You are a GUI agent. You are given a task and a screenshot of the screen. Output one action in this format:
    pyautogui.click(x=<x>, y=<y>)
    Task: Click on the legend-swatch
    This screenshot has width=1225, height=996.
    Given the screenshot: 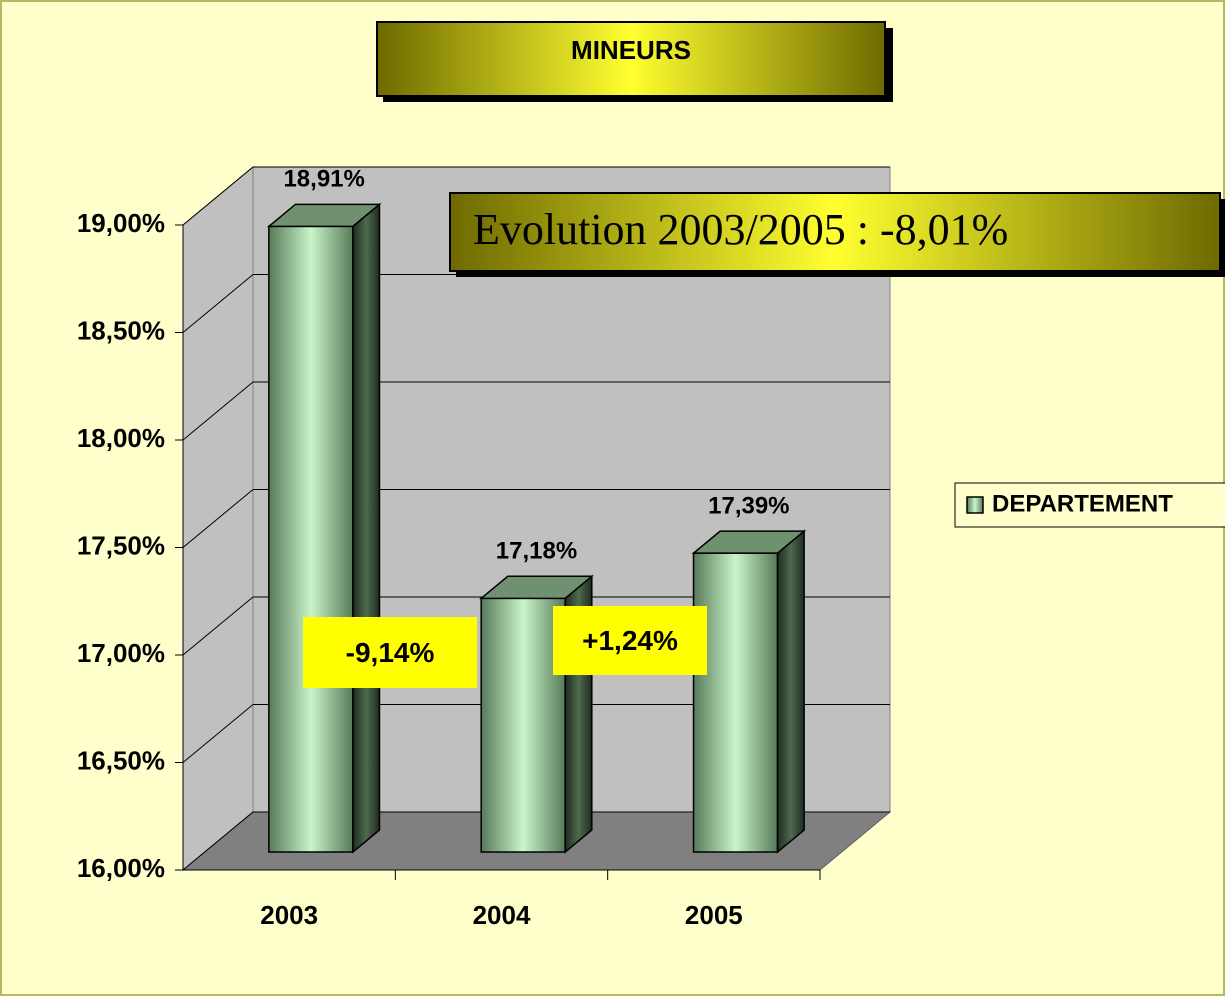 What is the action you would take?
    pyautogui.click(x=975, y=505)
    